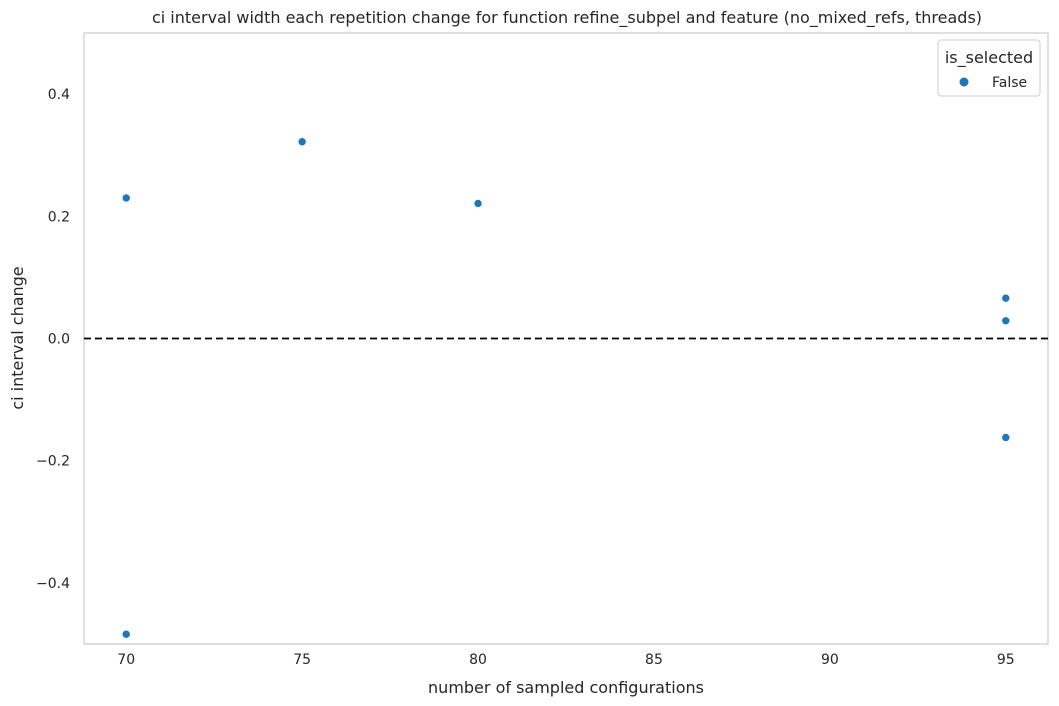  Describe the element at coordinates (1006, 660) in the screenshot. I see `x-tick-label: 95` at that location.